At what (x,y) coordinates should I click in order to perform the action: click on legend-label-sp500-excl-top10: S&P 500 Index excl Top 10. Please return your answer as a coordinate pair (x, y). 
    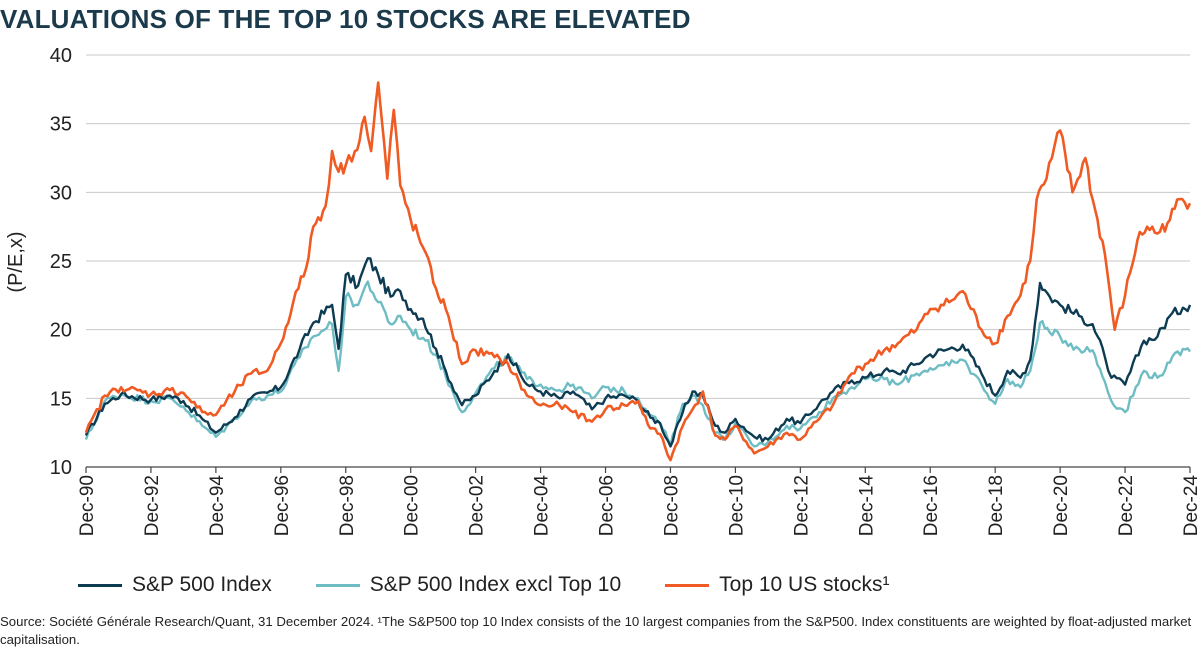
    Looking at the image, I should click on (495, 584).